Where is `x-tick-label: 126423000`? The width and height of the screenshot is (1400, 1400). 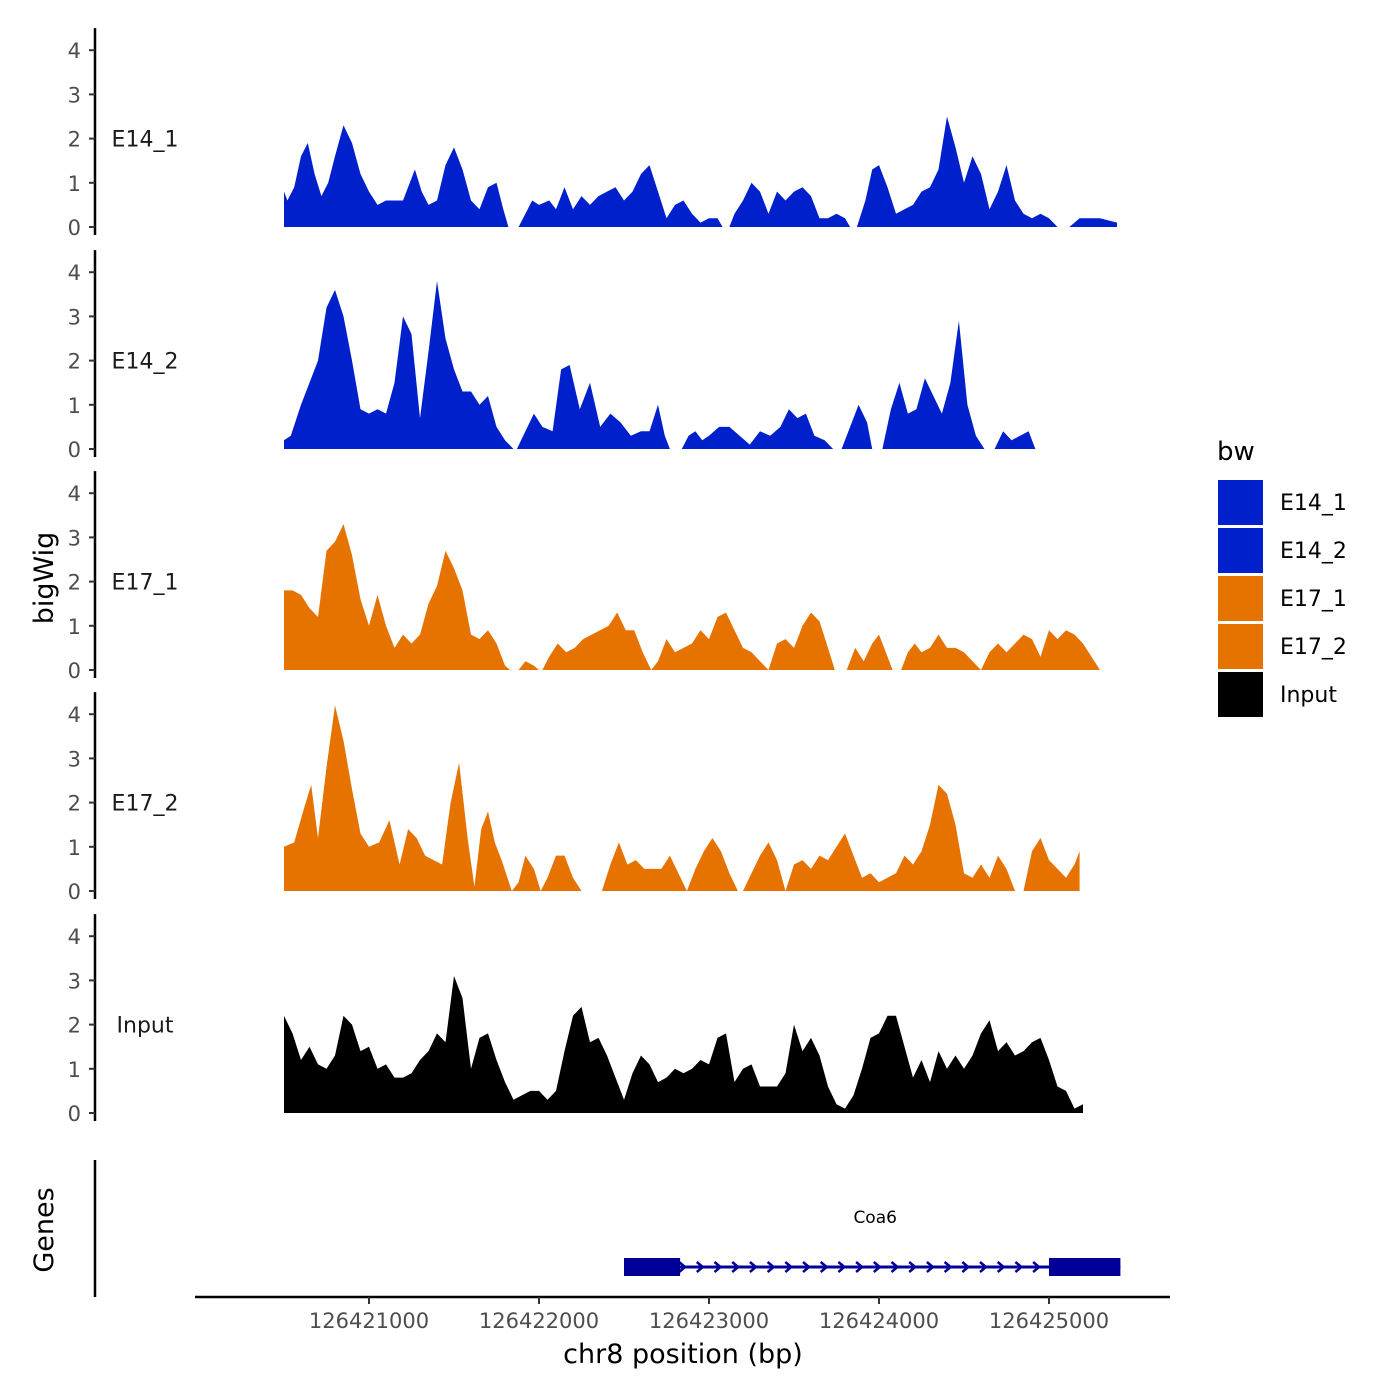 x-tick-label: 126423000 is located at coordinates (709, 1321).